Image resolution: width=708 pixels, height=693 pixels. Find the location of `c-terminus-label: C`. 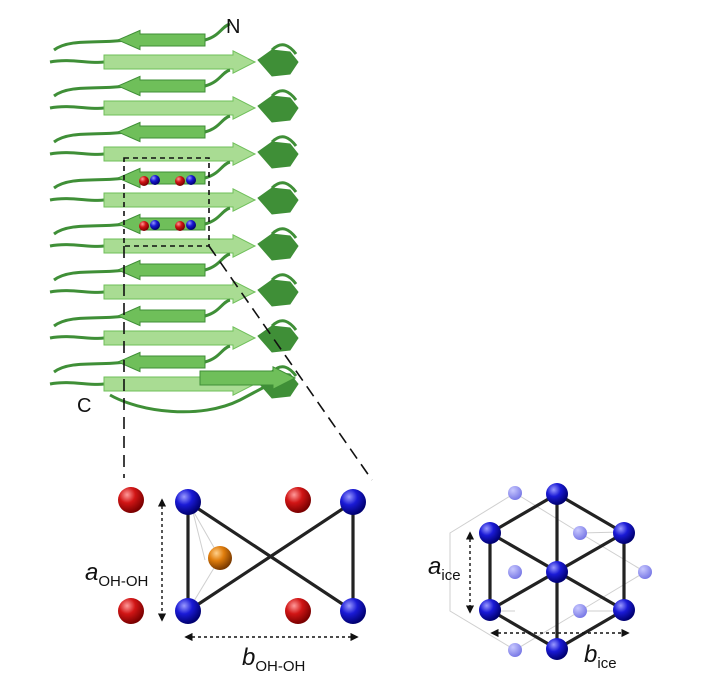

c-terminus-label: C is located at coordinates (84, 406).